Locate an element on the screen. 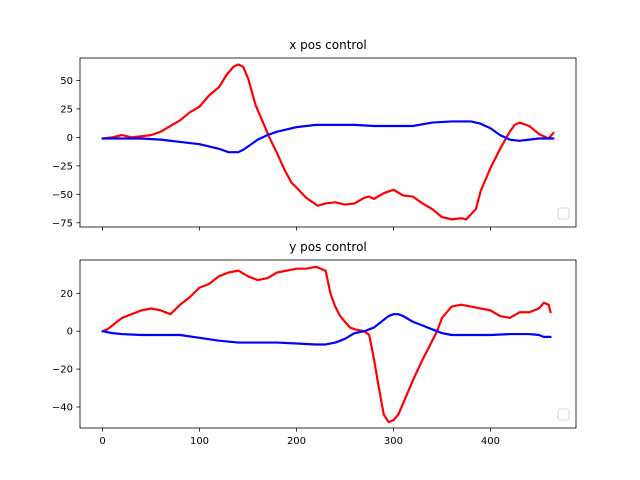 This screenshot has width=640, height=480. y-pos-control-x-tick-label: 300 is located at coordinates (393, 441).